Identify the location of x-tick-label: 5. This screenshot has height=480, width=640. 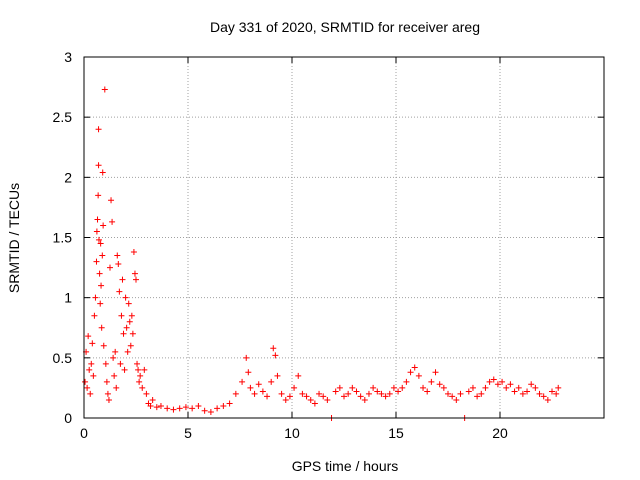
(188, 433).